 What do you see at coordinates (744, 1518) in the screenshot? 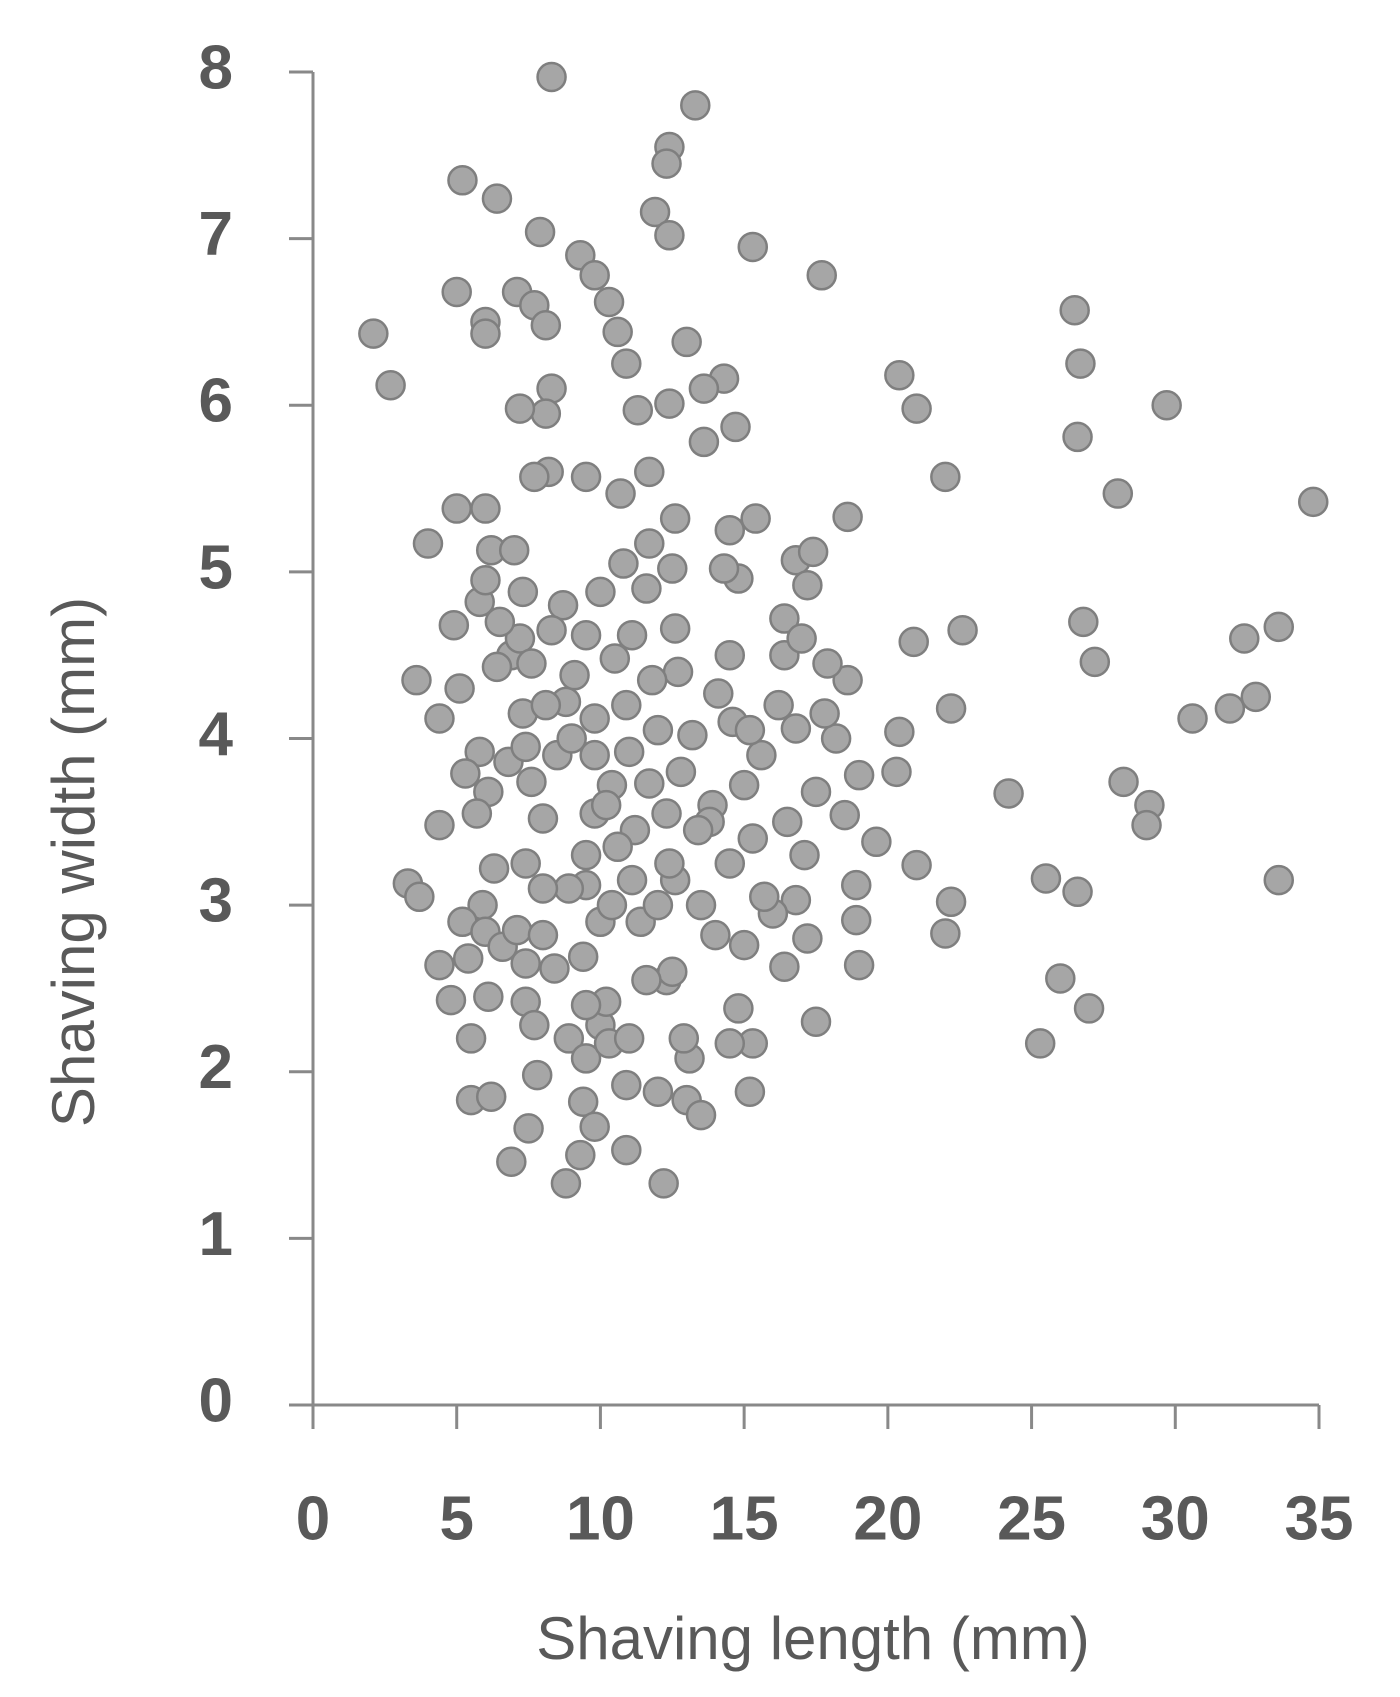
I see `x-tick-label: 15` at bounding box center [744, 1518].